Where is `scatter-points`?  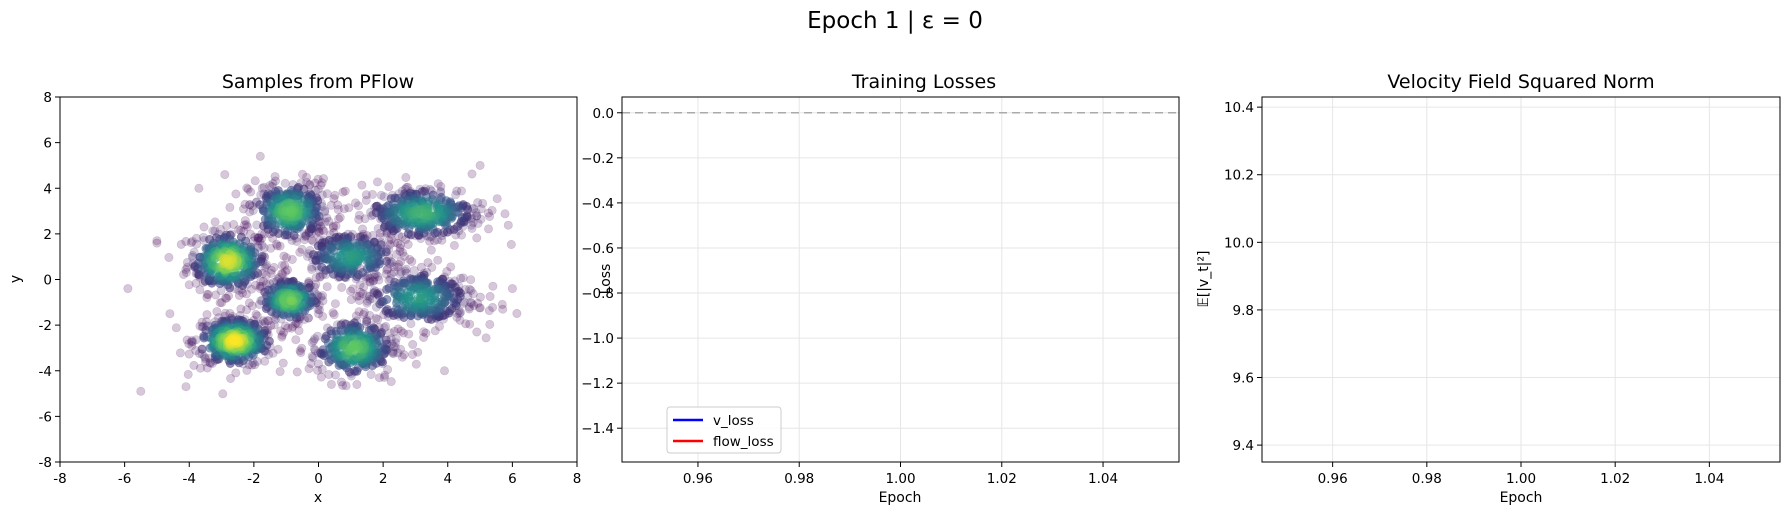
scatter-points is located at coordinates (322, 275).